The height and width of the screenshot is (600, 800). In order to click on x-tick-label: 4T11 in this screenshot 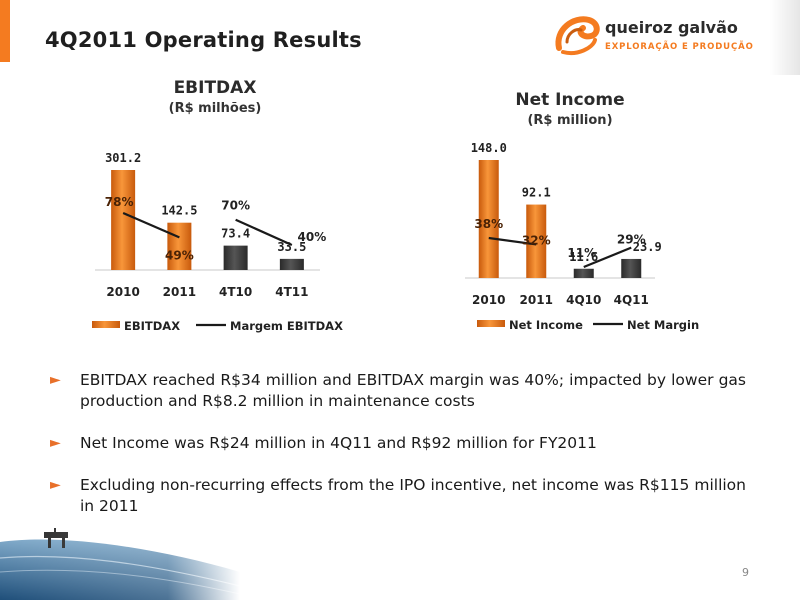, I will do `click(291, 292)`.